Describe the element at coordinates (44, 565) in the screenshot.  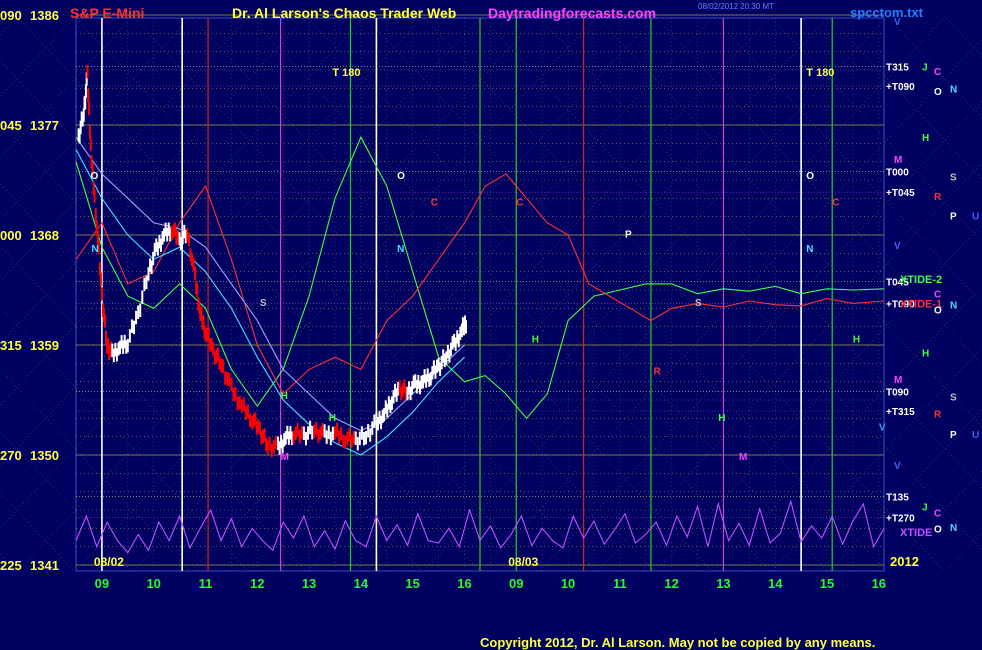
I see `y-axis-price-label: 1341` at that location.